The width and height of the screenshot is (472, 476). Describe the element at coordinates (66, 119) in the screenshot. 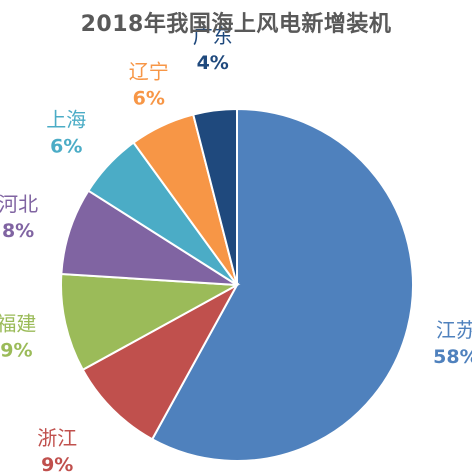

I see `slice-label-4: 上海` at that location.